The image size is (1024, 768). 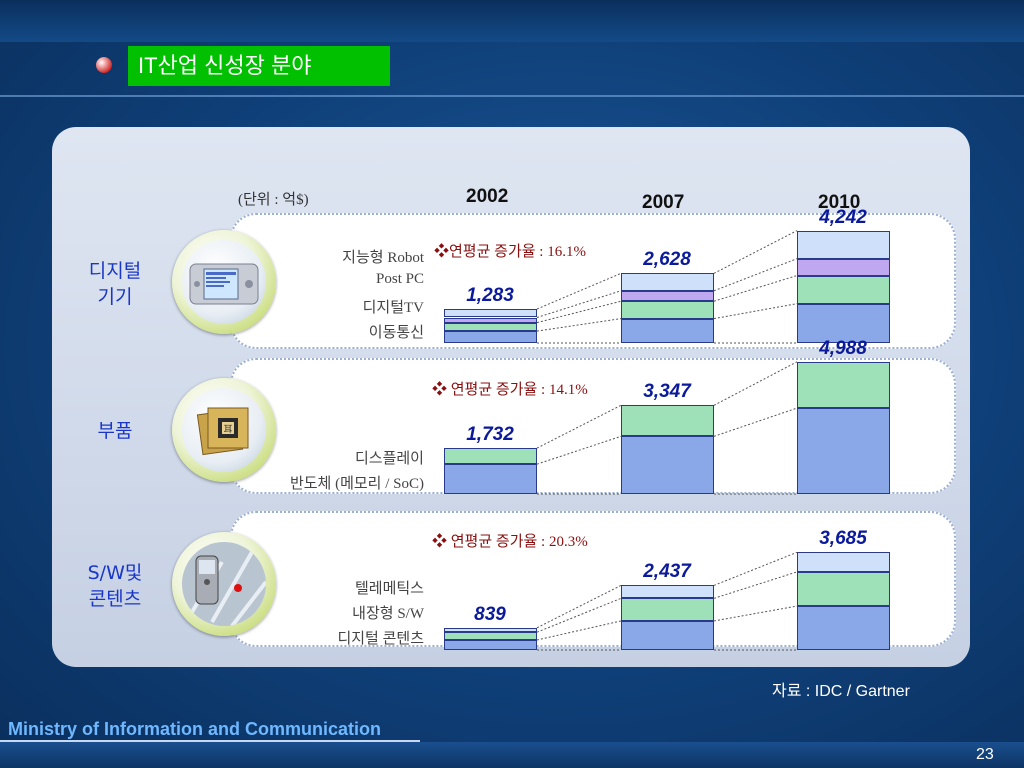 What do you see at coordinates (667, 392) in the screenshot?
I see `bar-total-label: 3,347` at bounding box center [667, 392].